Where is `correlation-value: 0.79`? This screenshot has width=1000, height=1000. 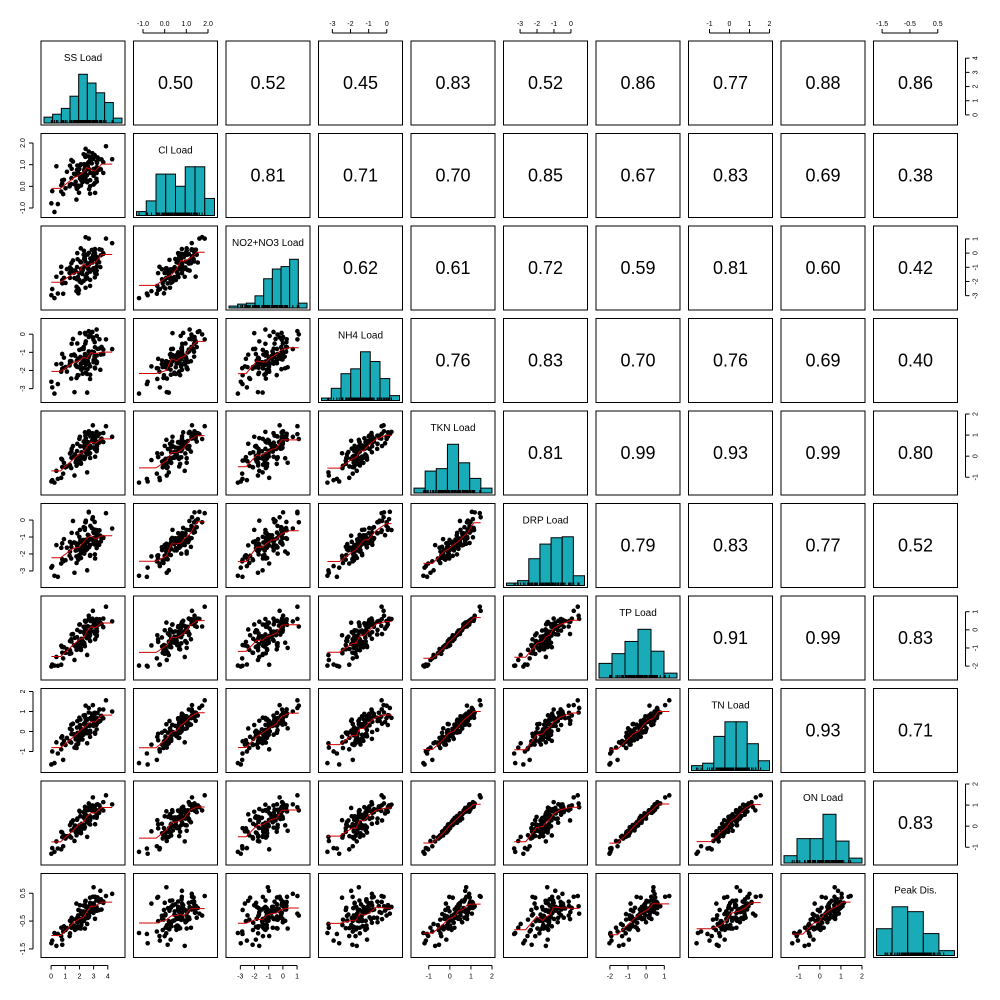 correlation-value: 0.79 is located at coordinates (637, 546).